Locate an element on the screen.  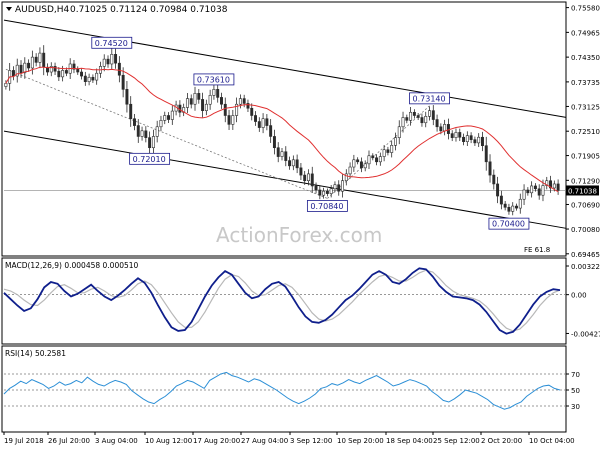
price-tick-label: 0.70080 is located at coordinates (585, 230).